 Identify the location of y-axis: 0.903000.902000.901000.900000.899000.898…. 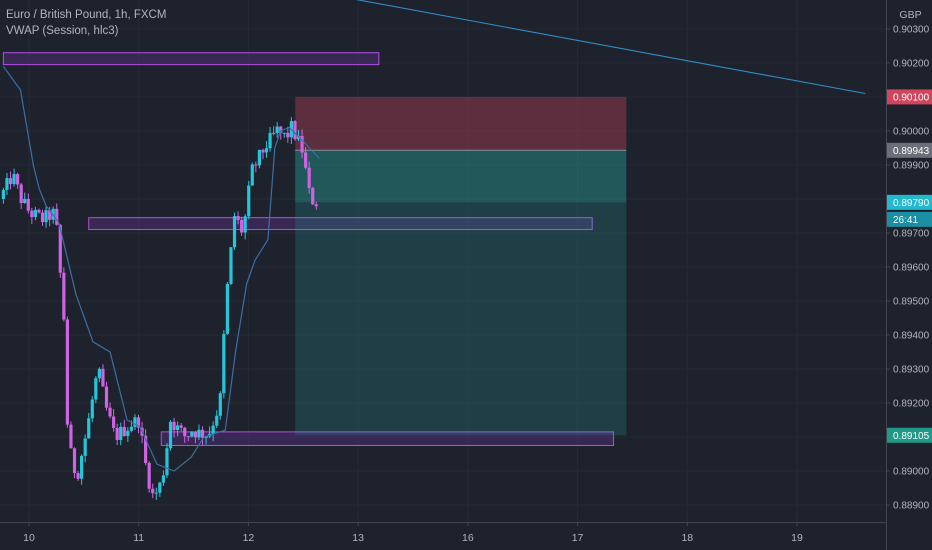
(909, 275).